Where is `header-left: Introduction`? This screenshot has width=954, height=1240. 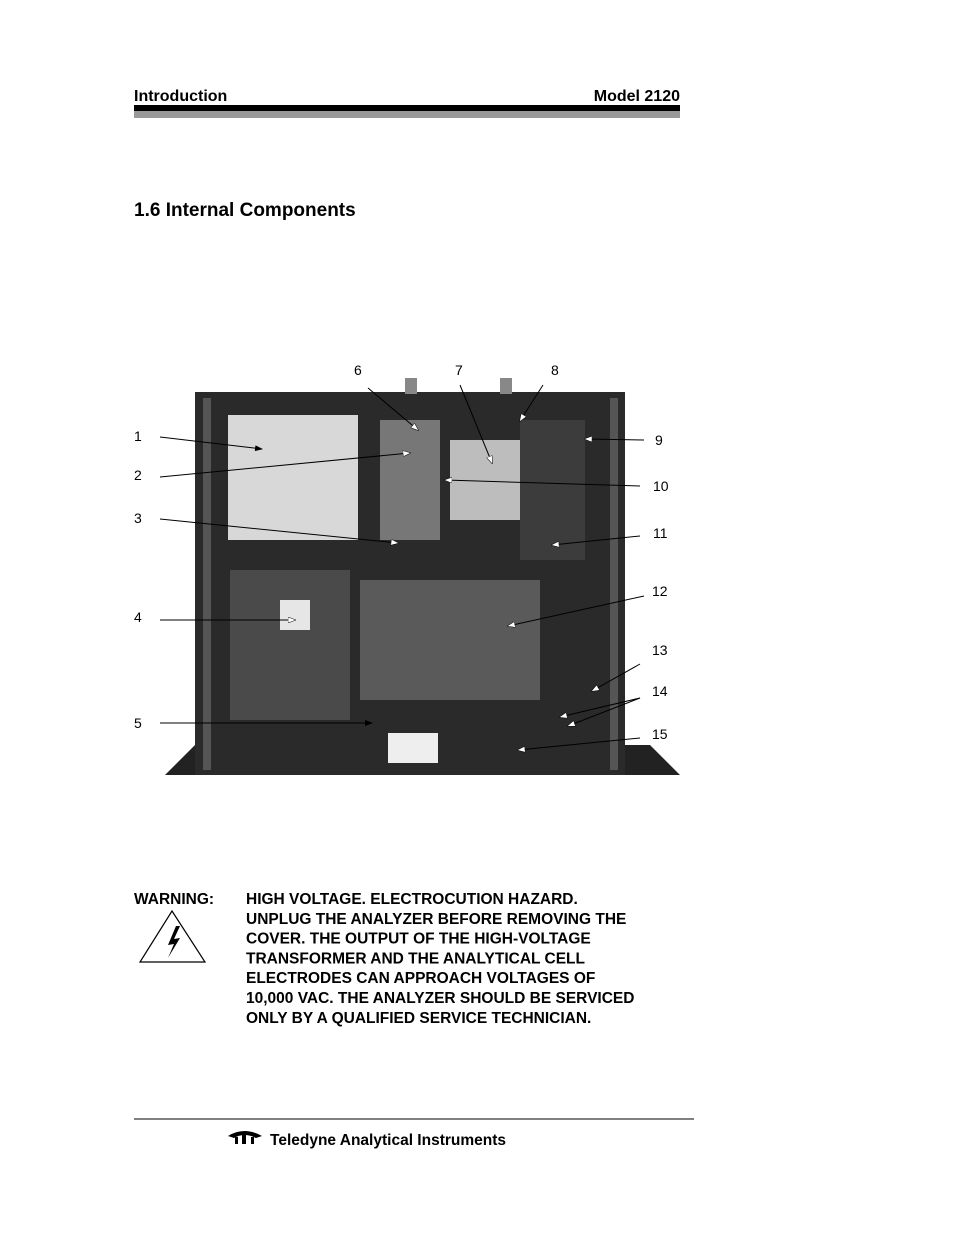
header-left: Introduction is located at coordinates (180, 96).